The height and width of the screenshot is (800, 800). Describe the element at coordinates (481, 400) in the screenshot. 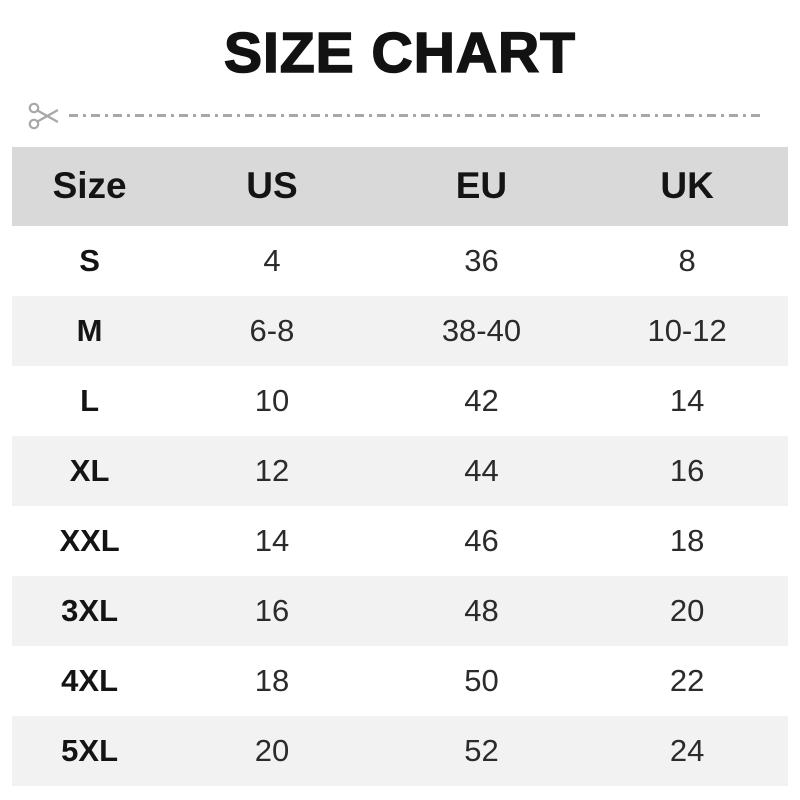

I see `eu-cell: 42` at that location.